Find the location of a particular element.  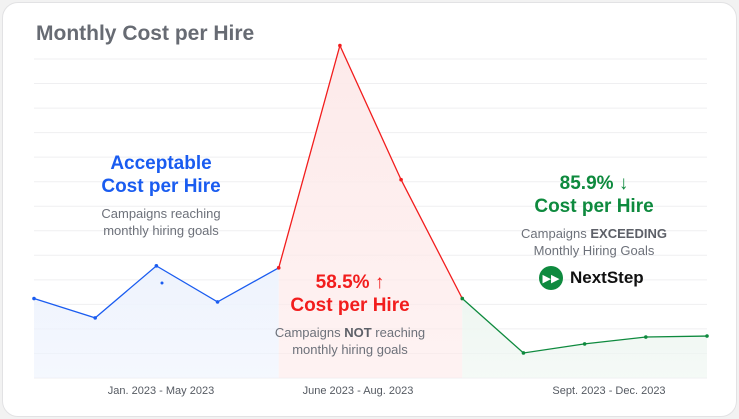

not-sub-c: reaching is located at coordinates (398, 332).